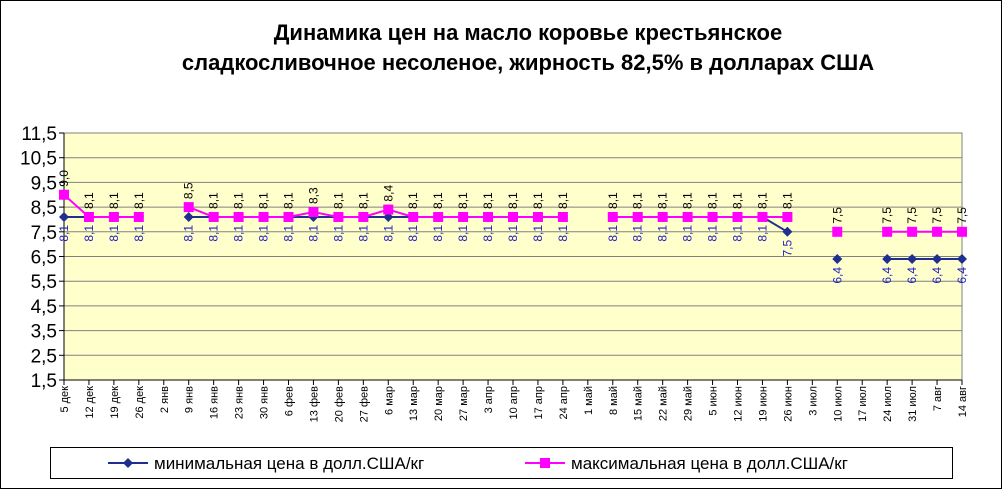  What do you see at coordinates (90, 402) in the screenshot?
I see `x-tick-label: 12 дек` at bounding box center [90, 402].